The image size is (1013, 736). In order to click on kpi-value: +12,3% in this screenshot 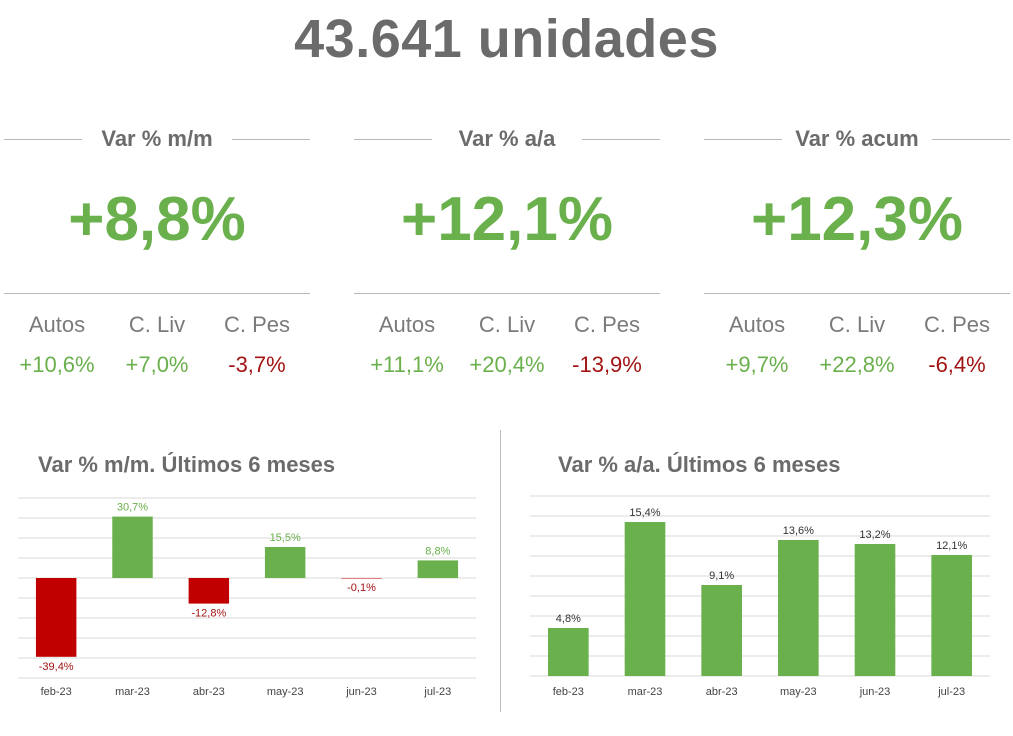, I will do `click(856, 219)`.